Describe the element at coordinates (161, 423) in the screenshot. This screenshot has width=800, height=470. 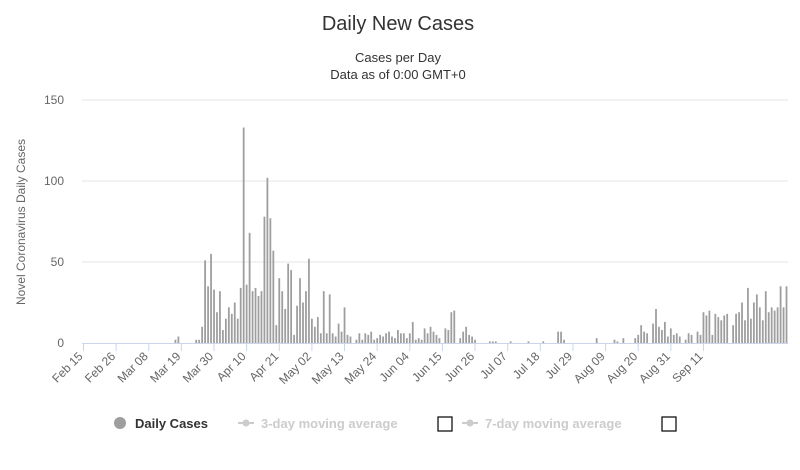
I see `legend-item-daily-cases: Daily Cases` at that location.